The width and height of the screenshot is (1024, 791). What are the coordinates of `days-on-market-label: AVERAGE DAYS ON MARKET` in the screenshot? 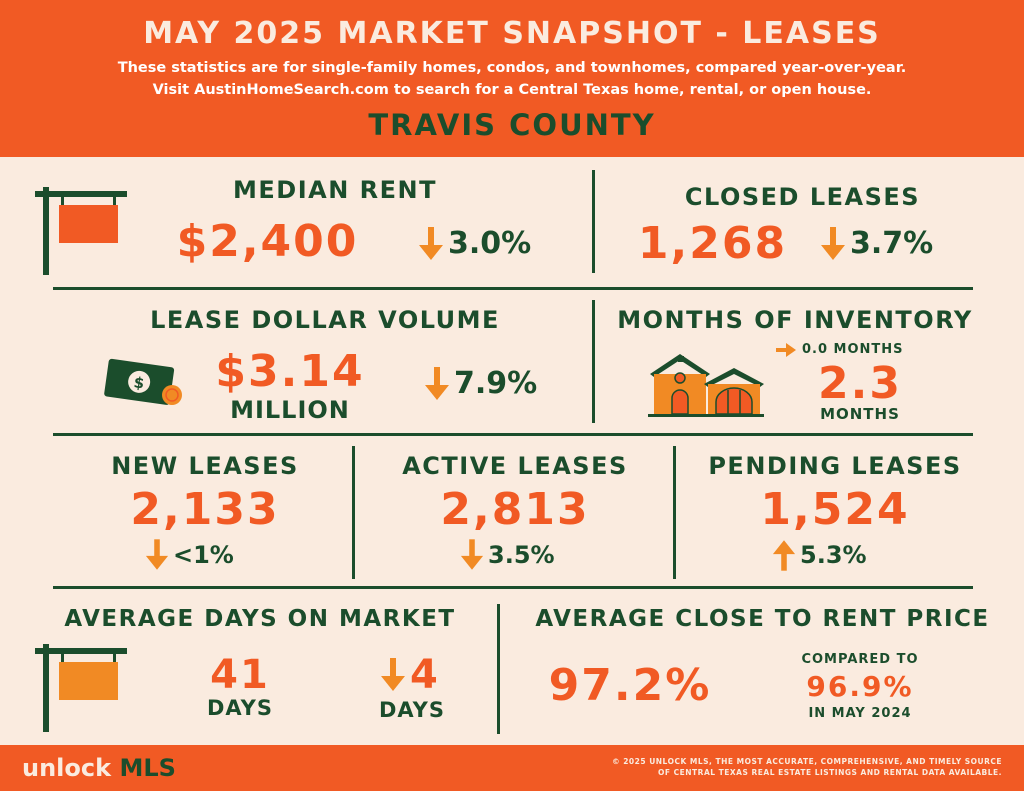 It's located at (260, 619).